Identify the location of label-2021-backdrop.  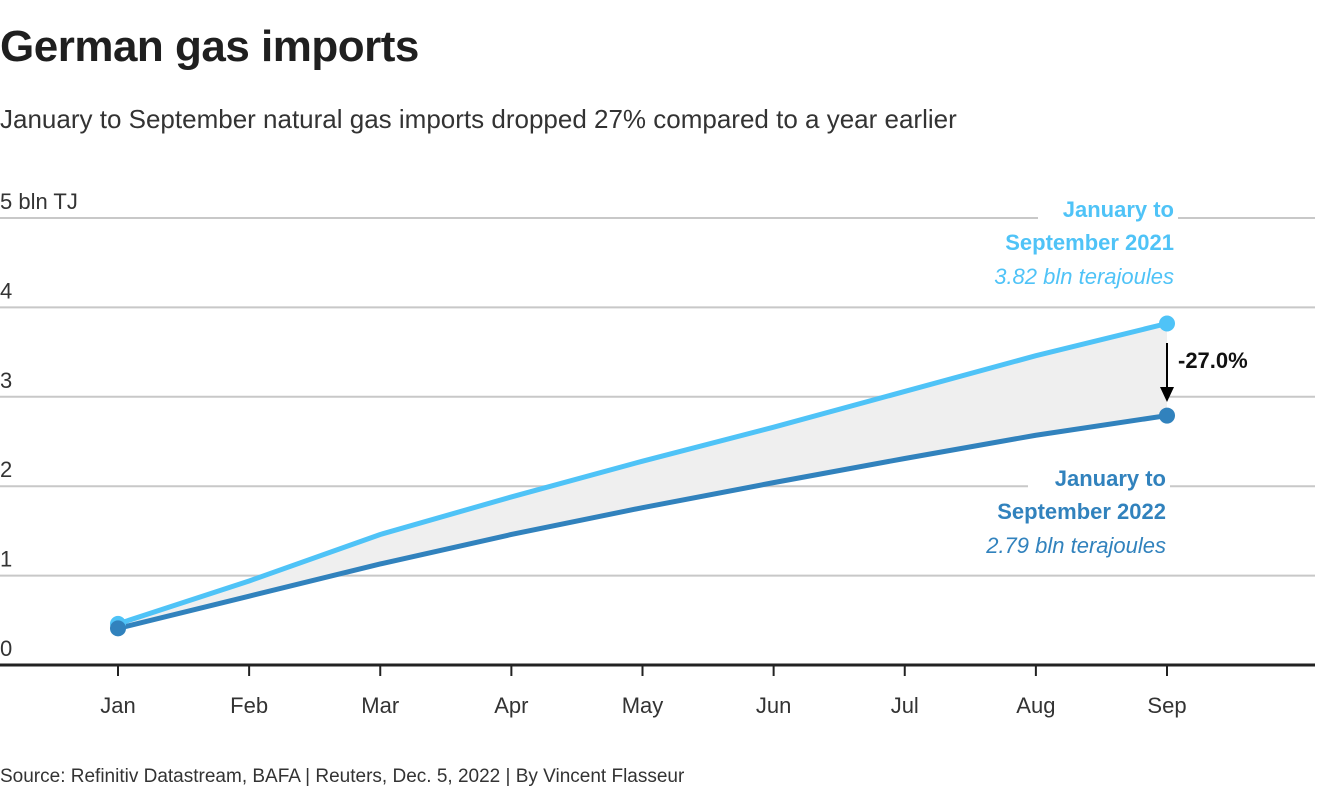
(1108, 209).